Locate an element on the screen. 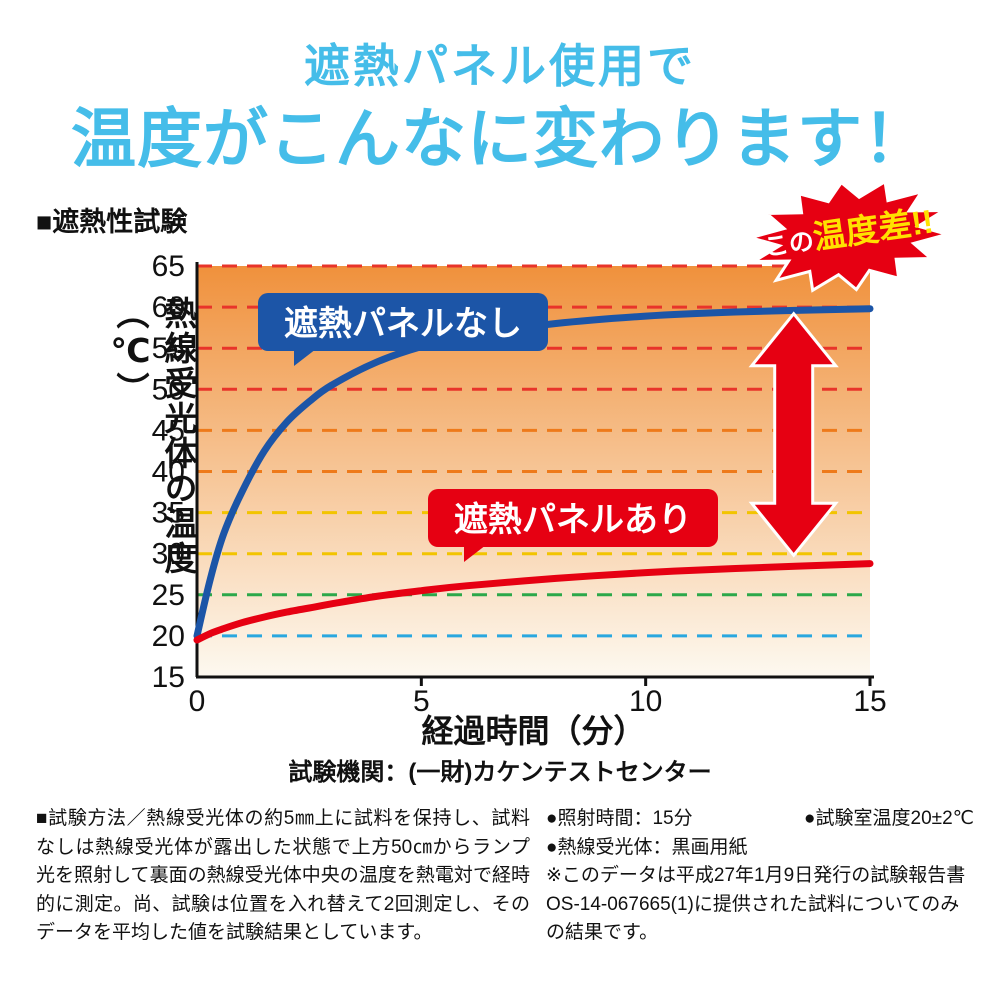 This screenshot has width=1000, height=1000. svg-text: 50 is located at coordinates (168, 389).